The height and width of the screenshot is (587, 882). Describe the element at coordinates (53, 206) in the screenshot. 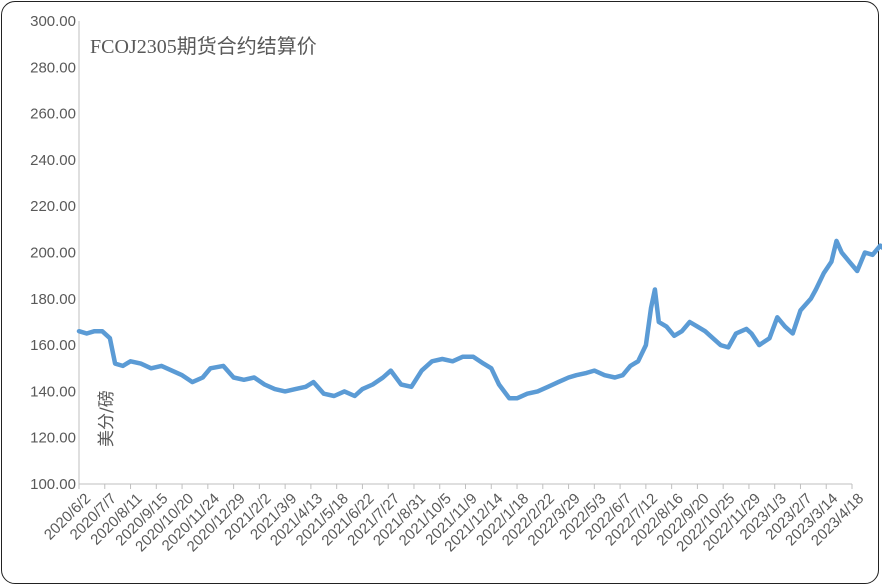

I see `y-tick-label: 220.00` at that location.